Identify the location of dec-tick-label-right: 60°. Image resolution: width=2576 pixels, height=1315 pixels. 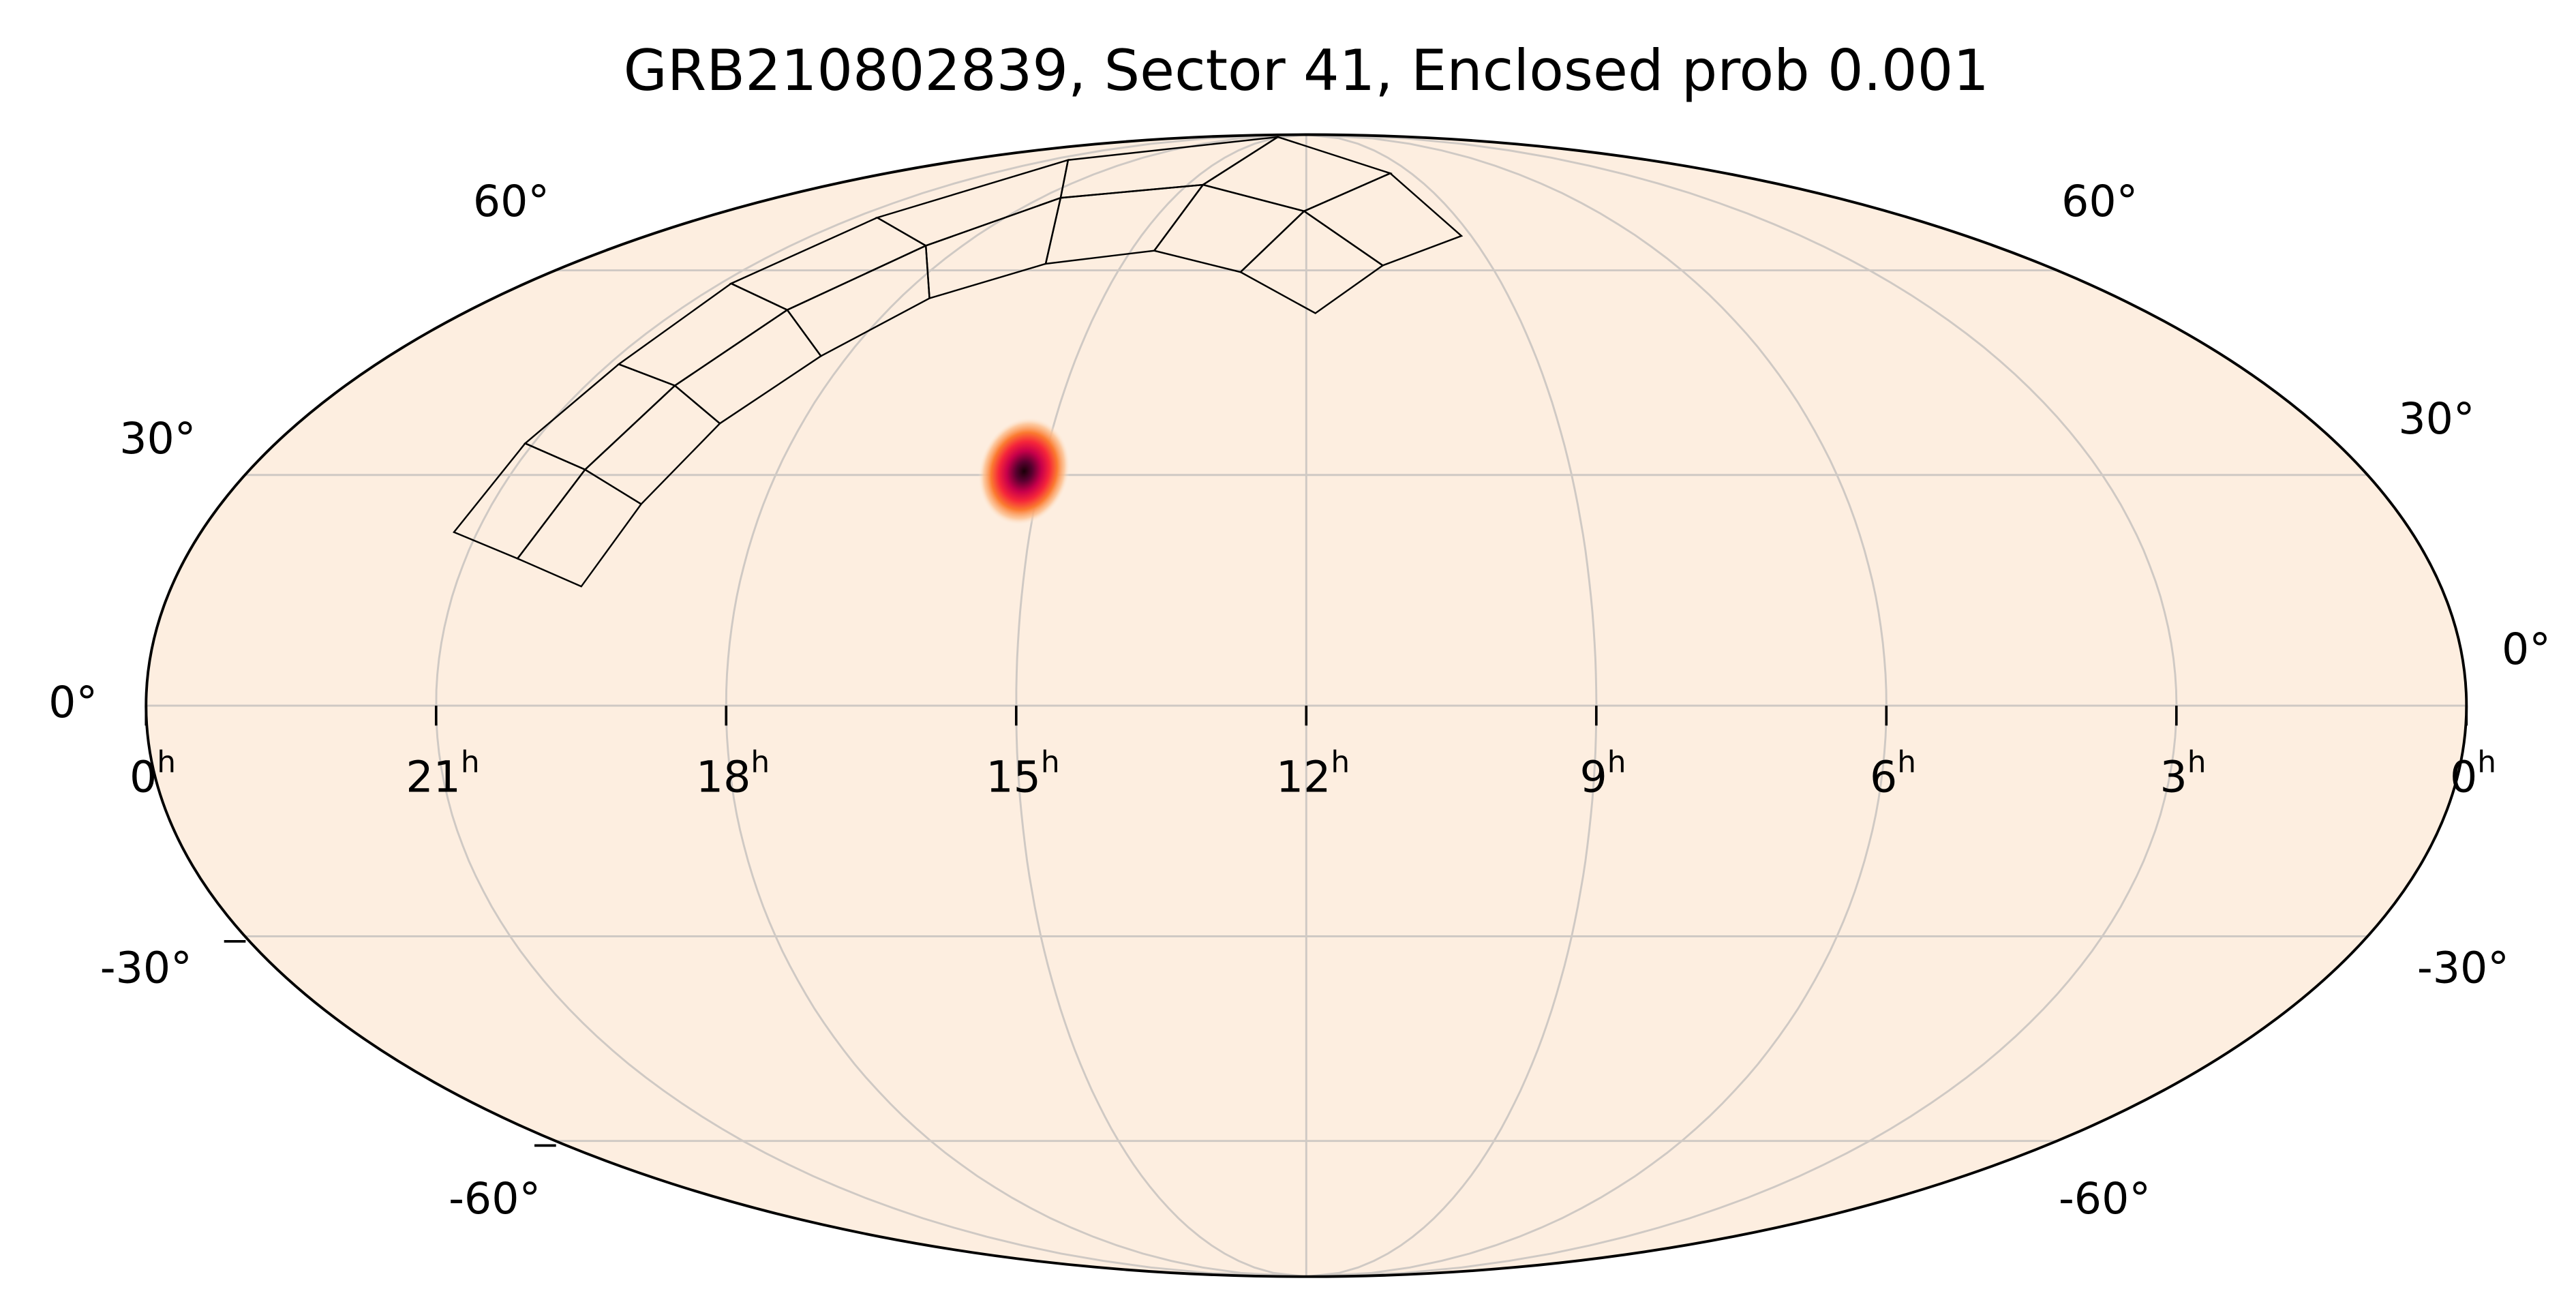
(2099, 201).